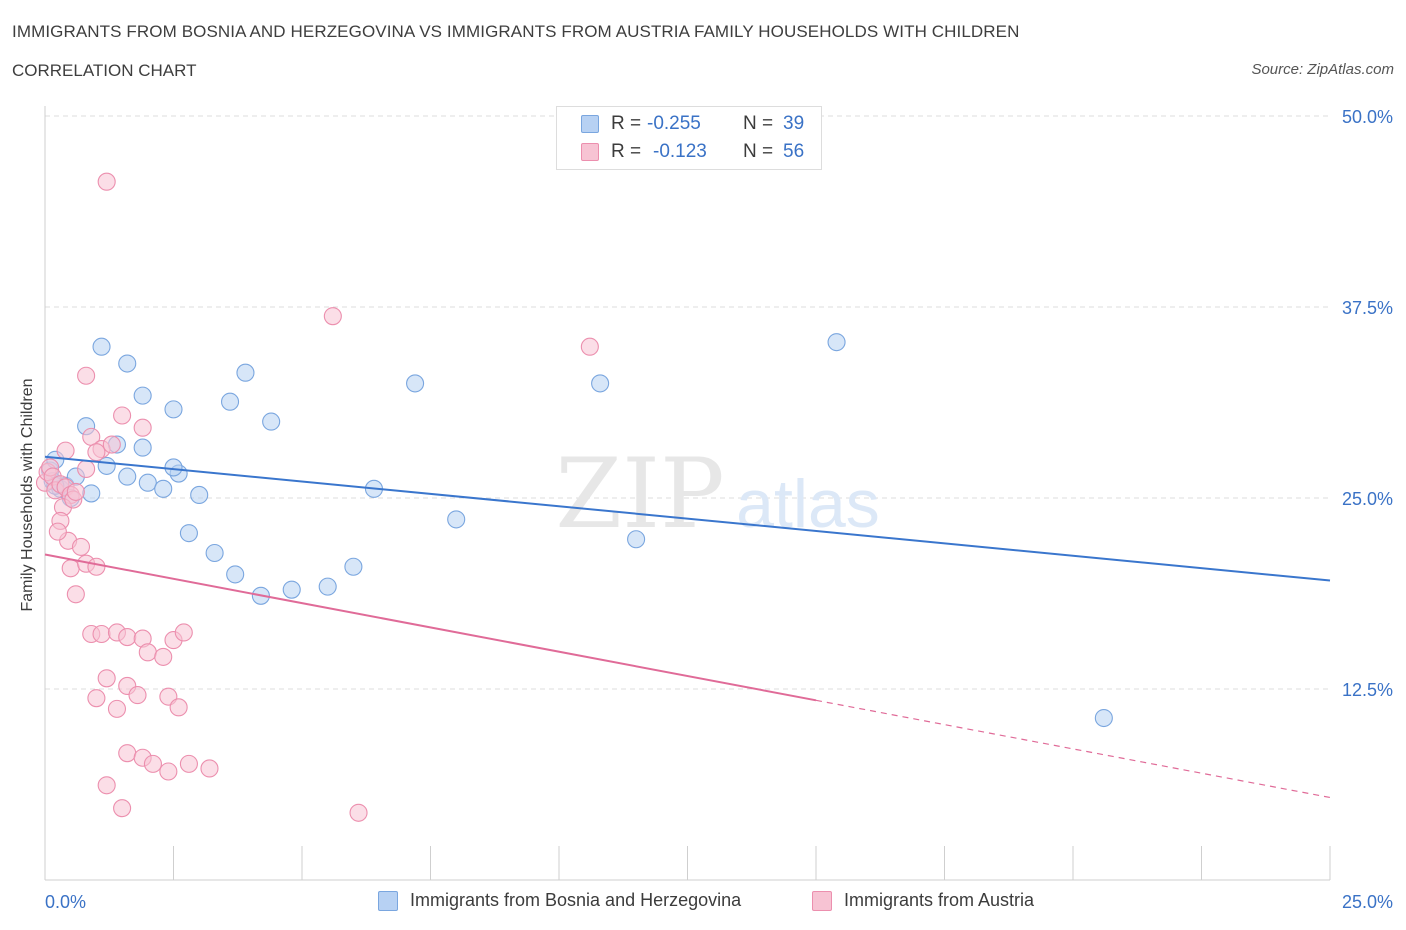  Describe the element at coordinates (1322, 69) in the screenshot. I see `source-label: Source: ZipAtlas.com` at that location.